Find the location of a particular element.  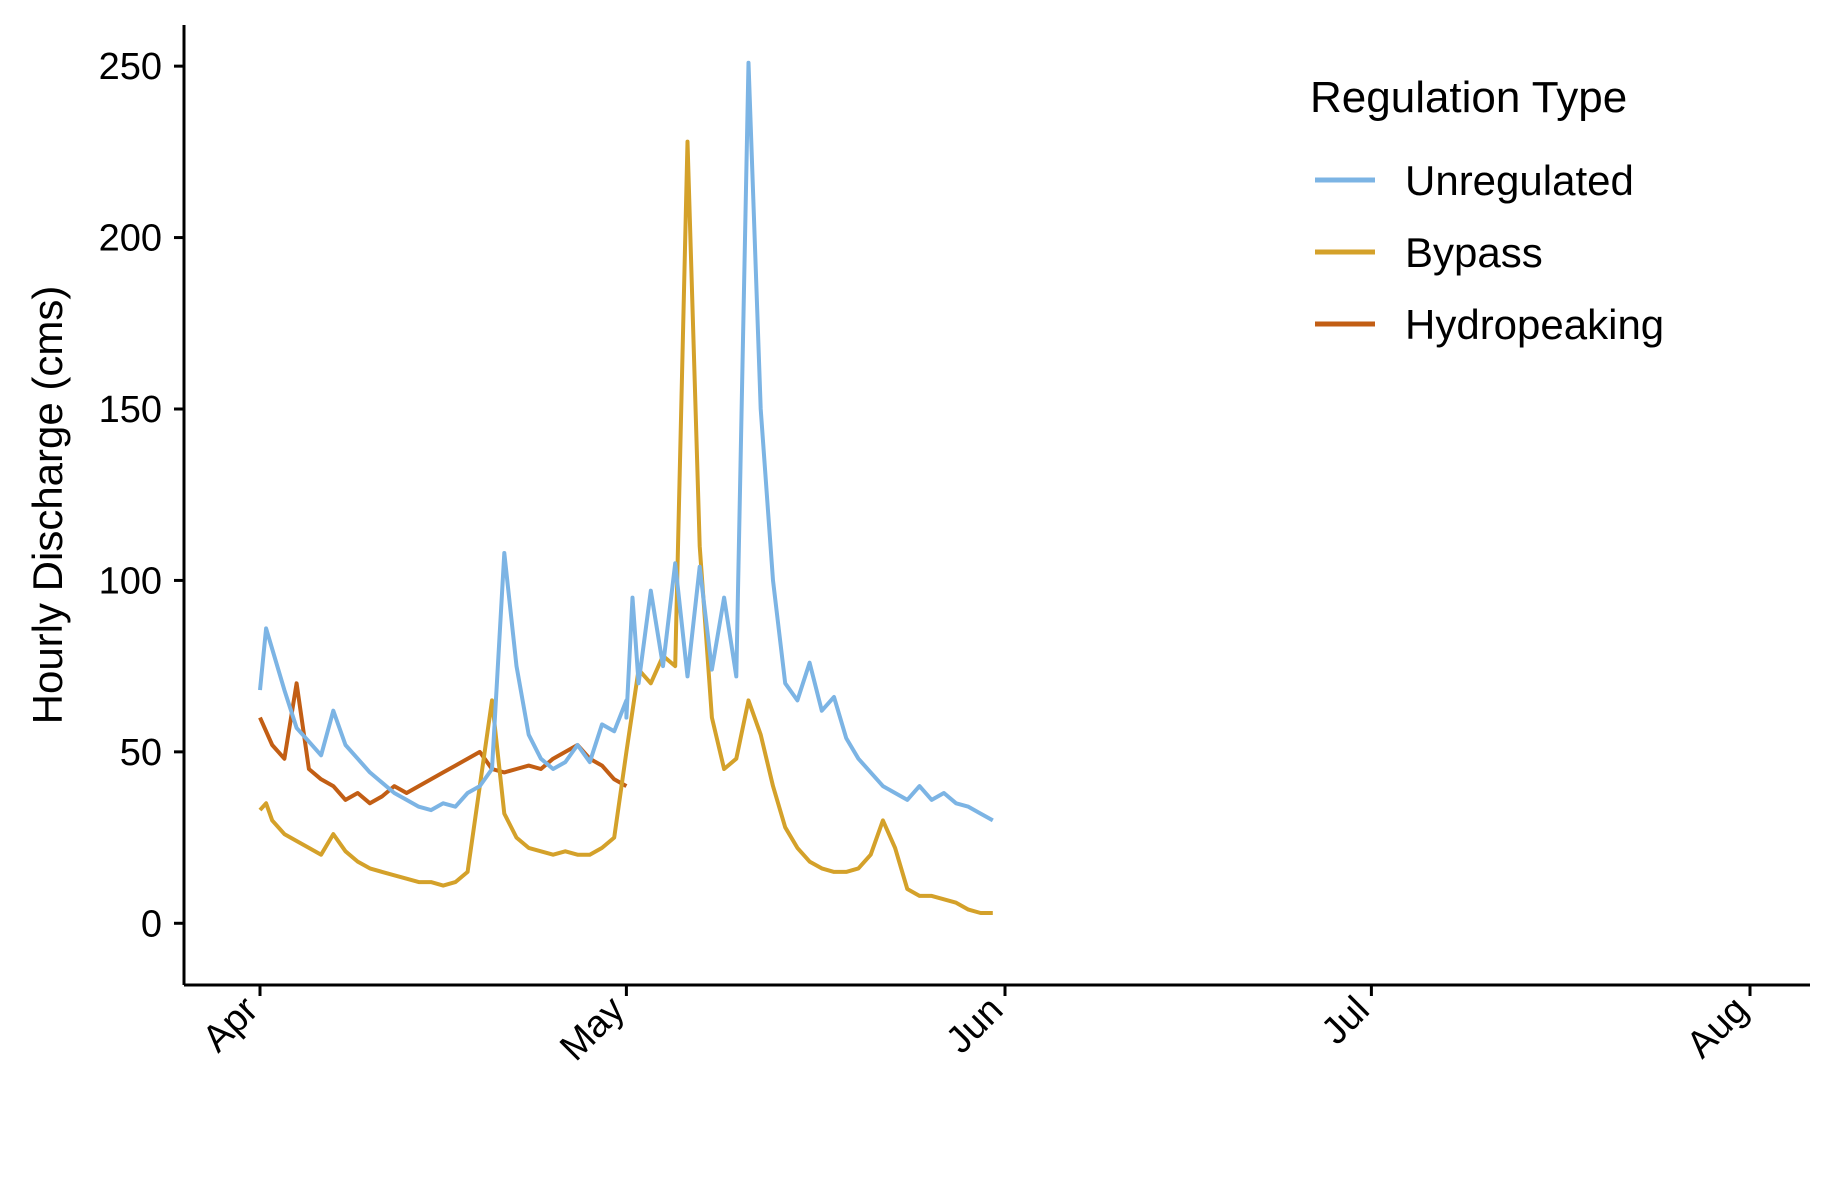

x-tick-label: Jun is located at coordinates (974, 1025).